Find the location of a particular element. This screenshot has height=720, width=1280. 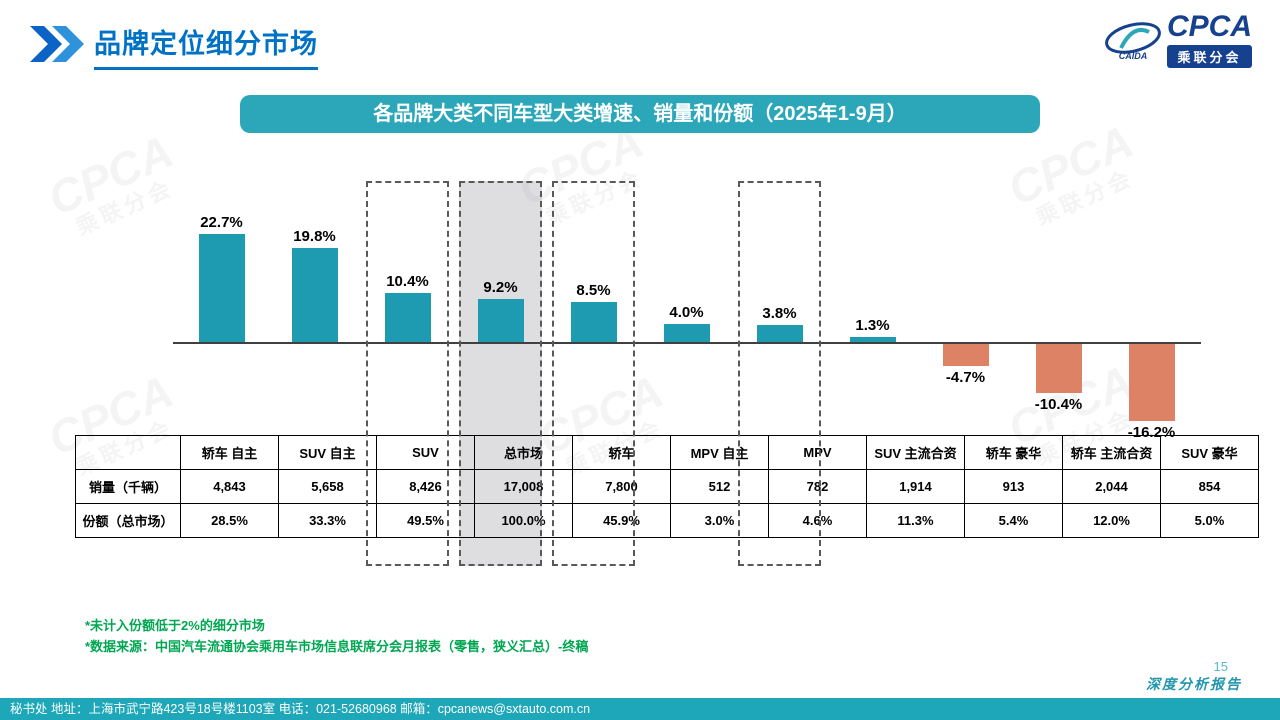

table-share-cell: 45.9% is located at coordinates (621, 520).